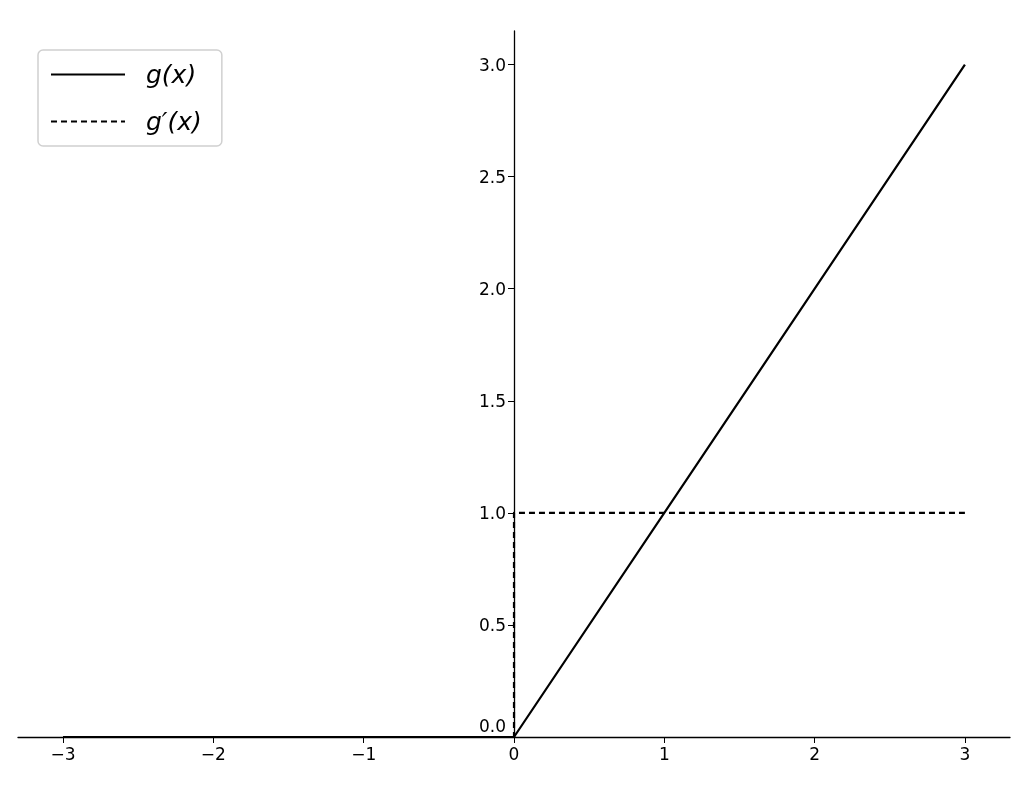  I want to click on y-tick-label: 2.0, so click(492, 288).